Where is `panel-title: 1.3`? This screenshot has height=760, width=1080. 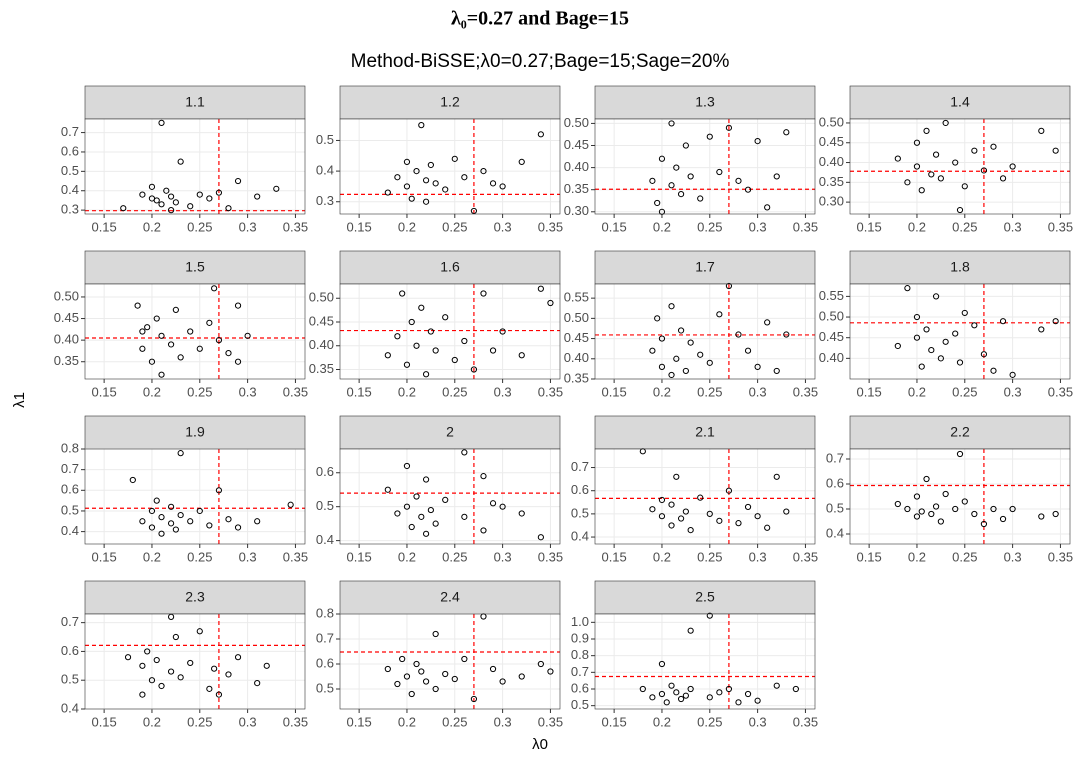 panel-title: 1.3 is located at coordinates (705, 102).